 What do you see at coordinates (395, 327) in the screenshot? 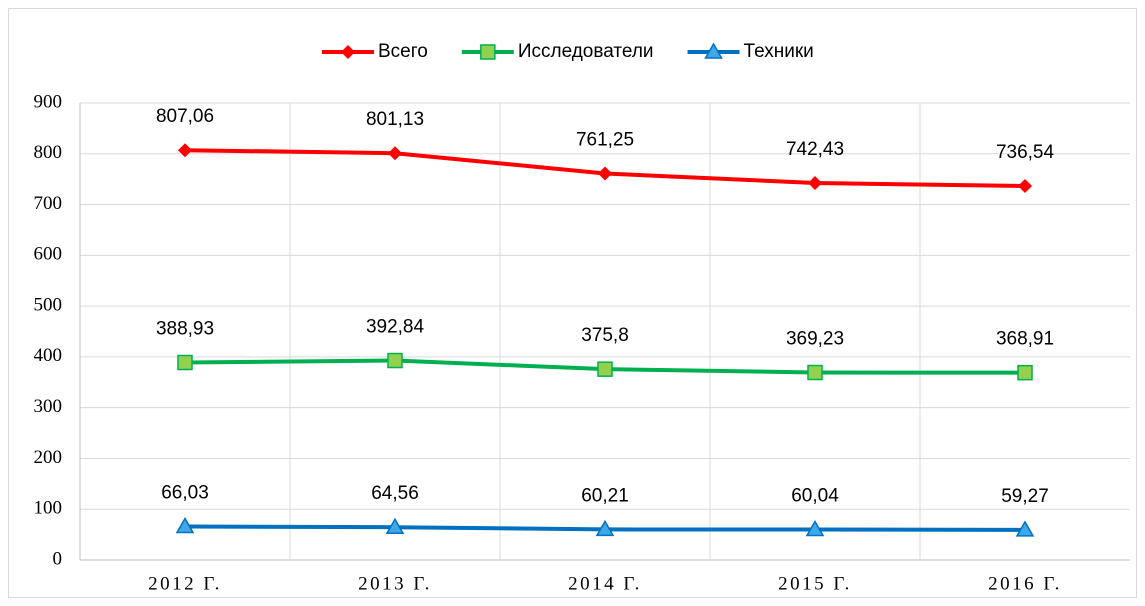
I see `data-label: 392,84` at bounding box center [395, 327].